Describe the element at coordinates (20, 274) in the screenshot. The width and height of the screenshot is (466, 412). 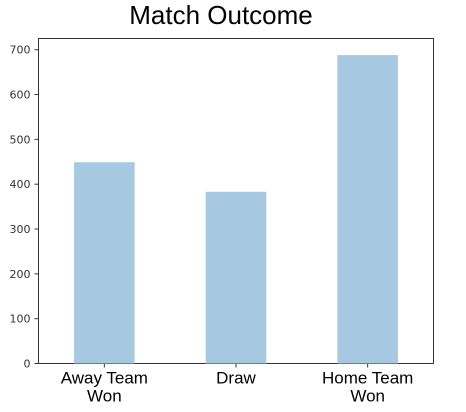
I see `y-tick-label: 200` at that location.